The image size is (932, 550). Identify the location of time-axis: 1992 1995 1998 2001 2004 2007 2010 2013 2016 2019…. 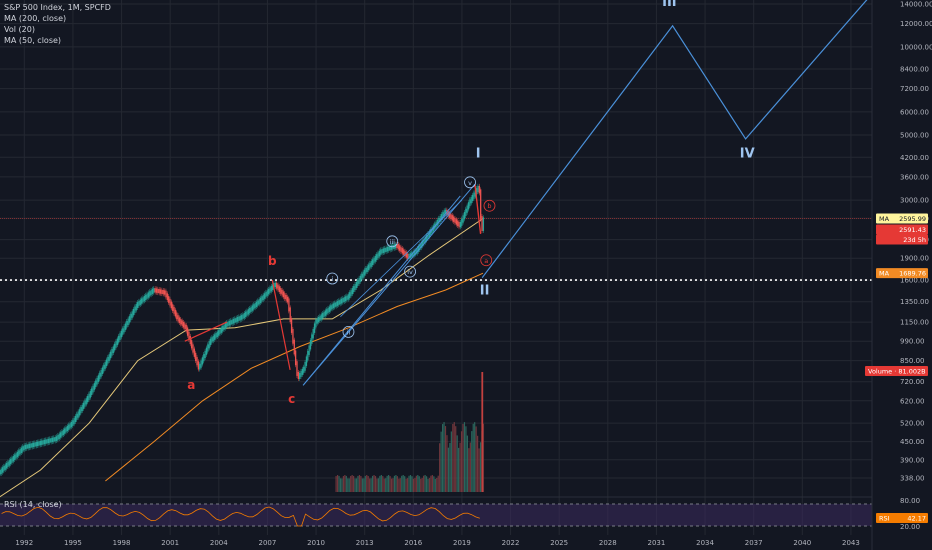
(437, 543).